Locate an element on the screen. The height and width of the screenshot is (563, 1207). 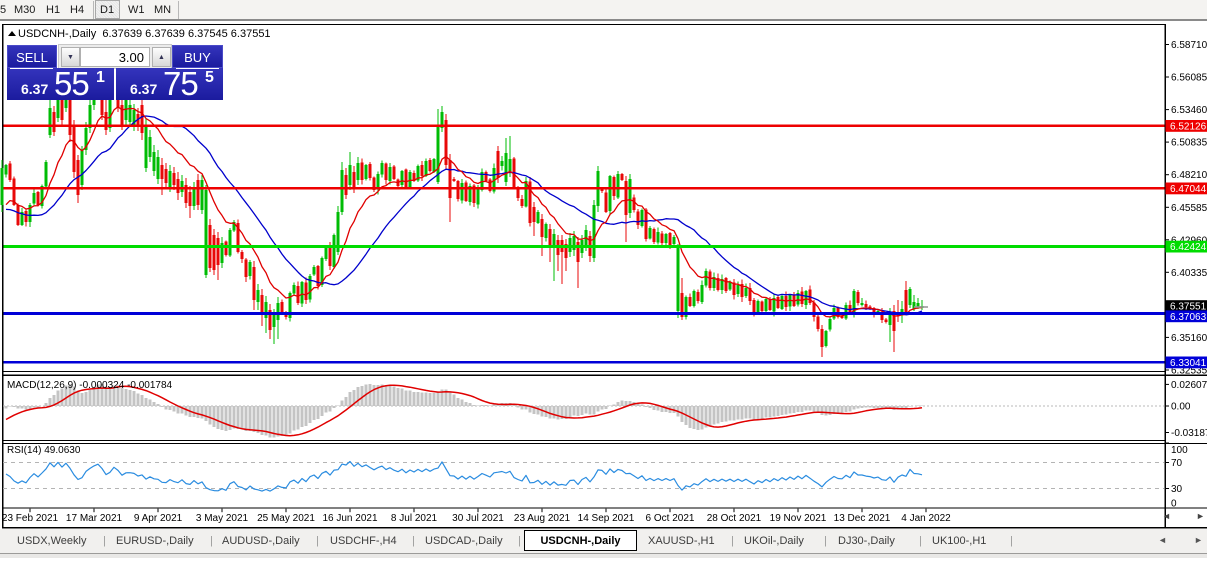
svg-text: 6.37063 is located at coordinates (1188, 317).